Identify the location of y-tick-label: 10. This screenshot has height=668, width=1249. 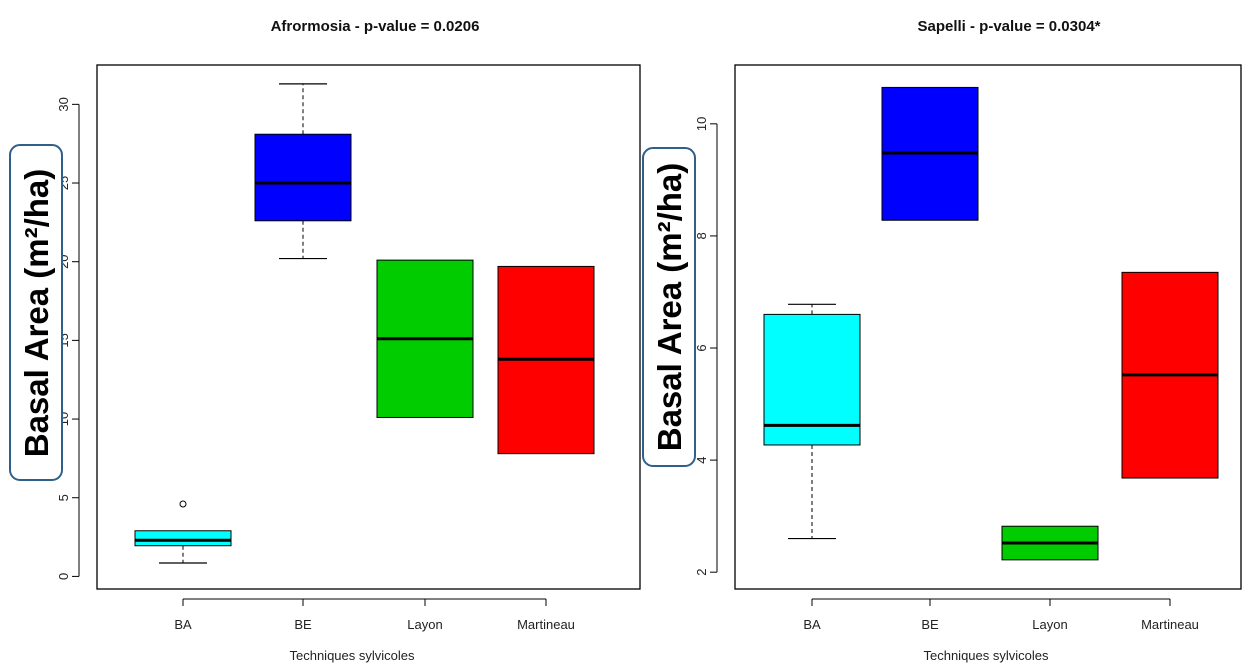
(701, 124).